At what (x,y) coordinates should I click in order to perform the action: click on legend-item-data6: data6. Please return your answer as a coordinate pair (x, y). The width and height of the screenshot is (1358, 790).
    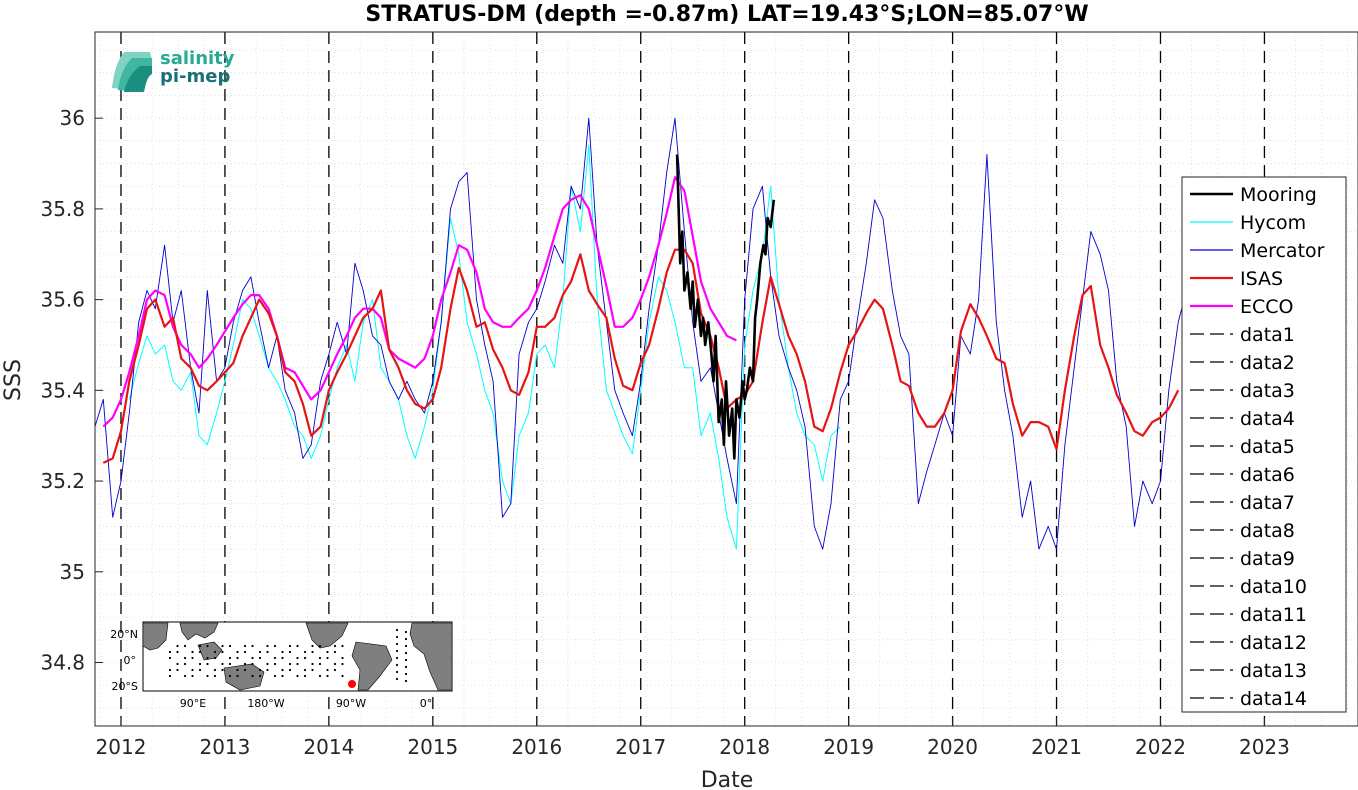
    Looking at the image, I should click on (1242, 475).